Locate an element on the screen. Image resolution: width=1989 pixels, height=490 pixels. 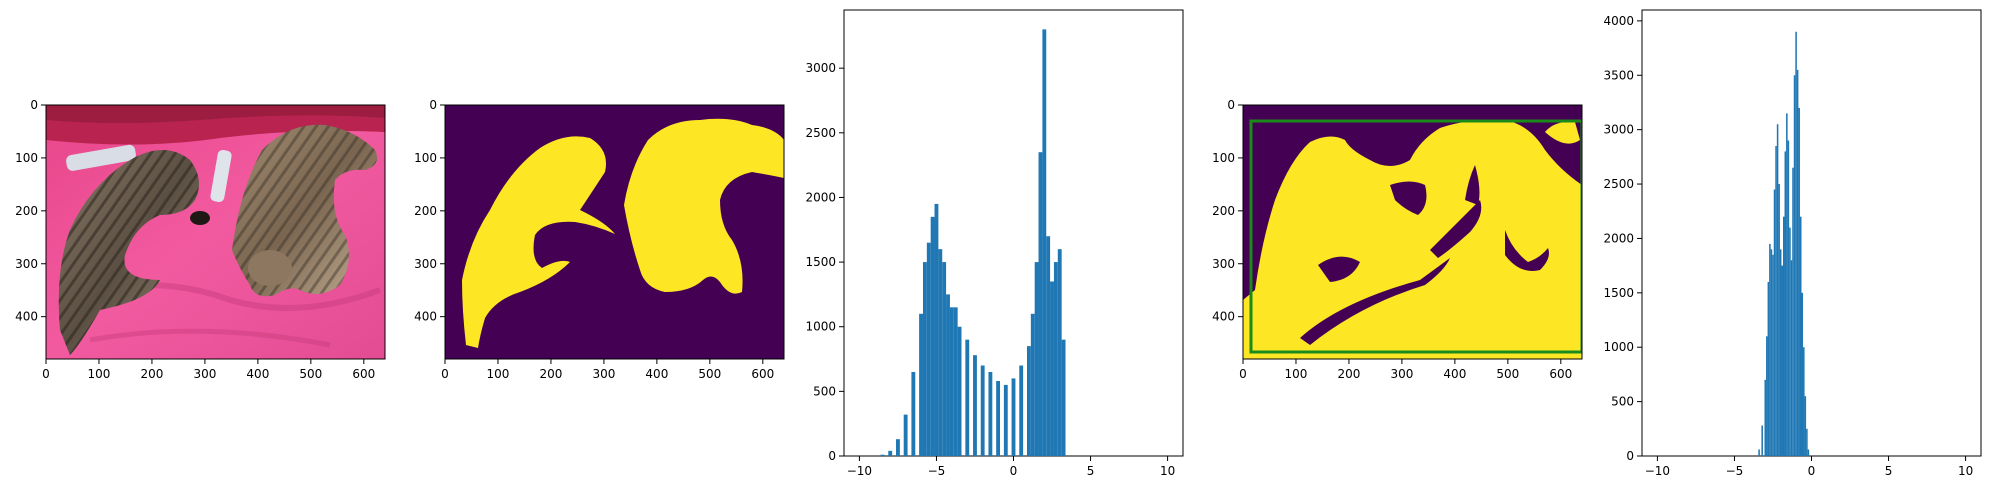
y-tick-label: 500 is located at coordinates (1622, 402).